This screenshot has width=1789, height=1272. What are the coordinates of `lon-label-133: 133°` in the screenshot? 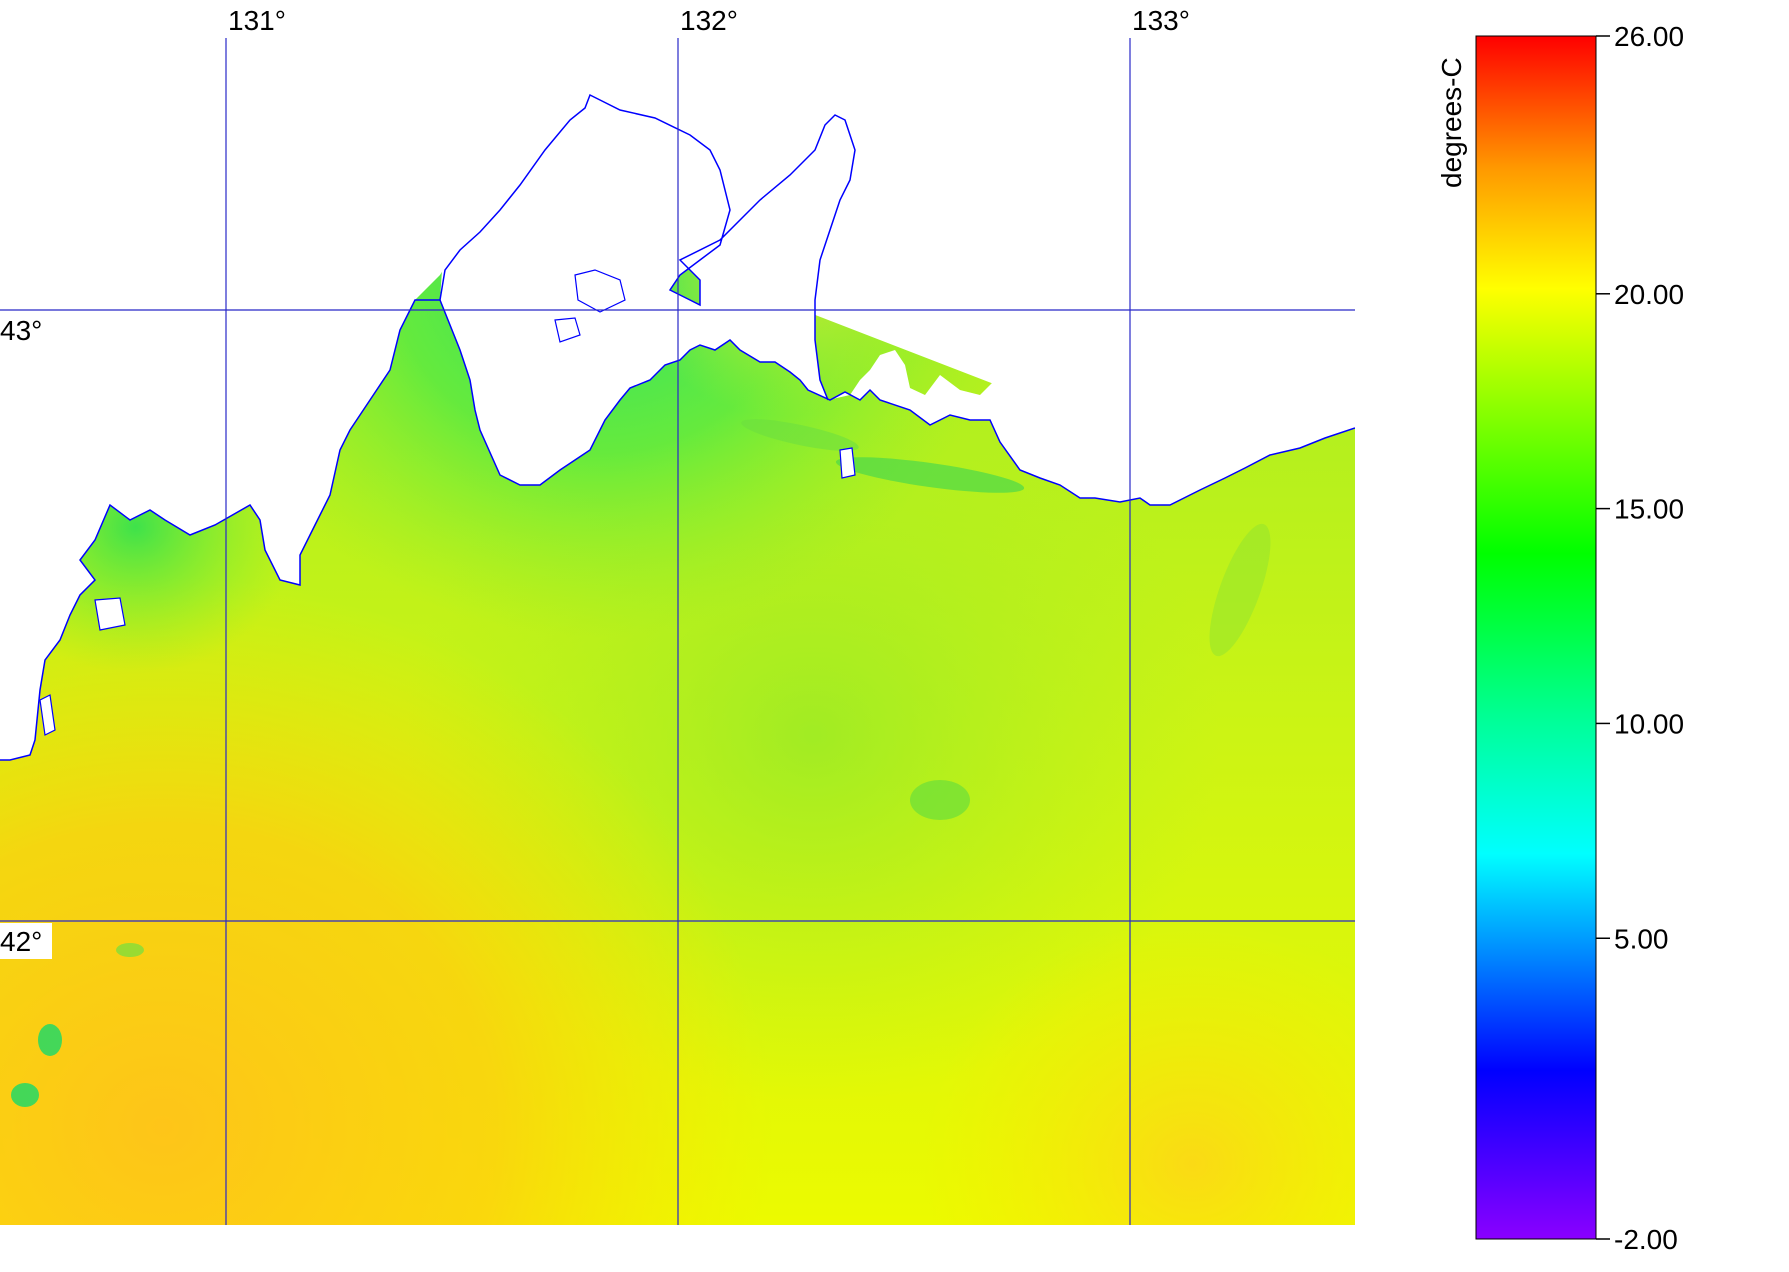 It's located at (1161, 20).